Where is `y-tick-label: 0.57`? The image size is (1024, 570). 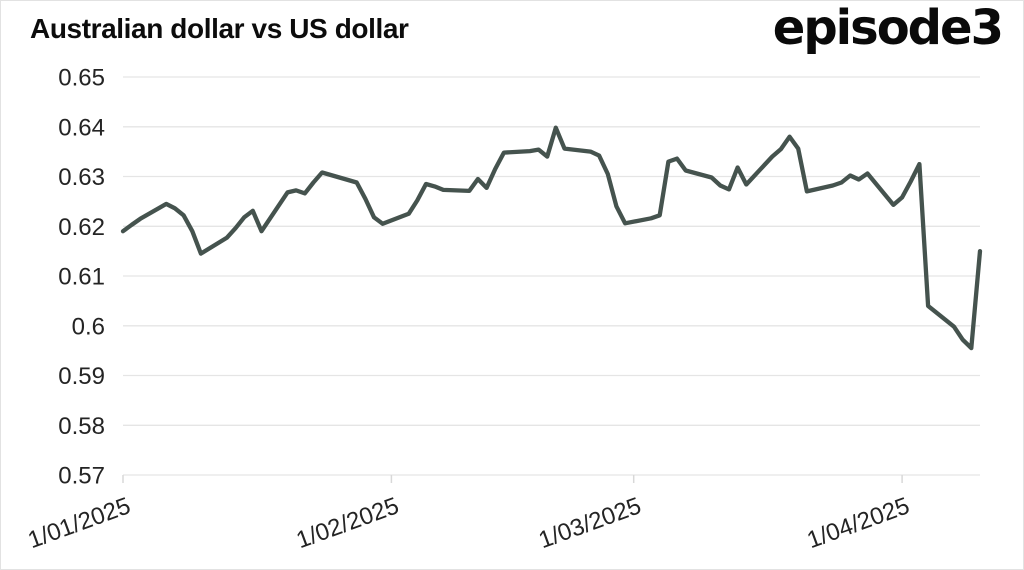 y-tick-label: 0.57 is located at coordinates (81, 476).